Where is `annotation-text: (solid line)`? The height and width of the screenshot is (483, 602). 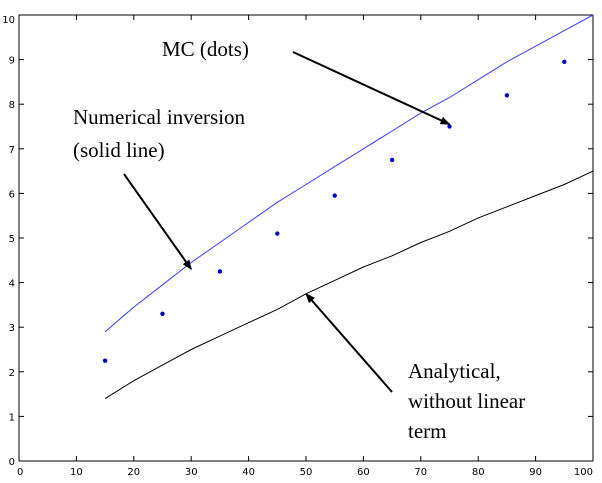
annotation-text: (solid line) is located at coordinates (119, 150).